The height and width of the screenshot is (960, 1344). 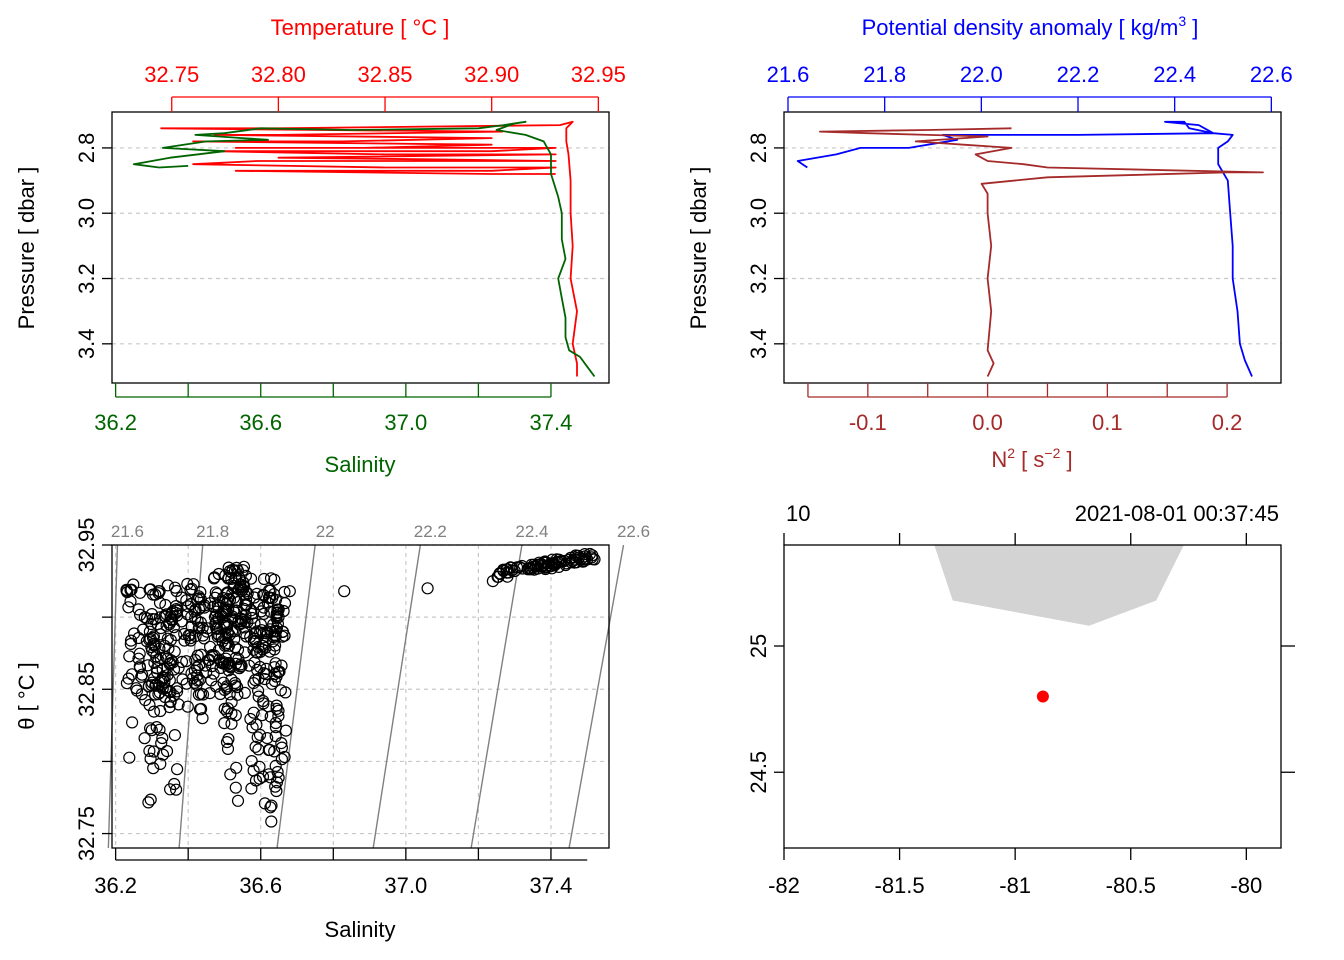 What do you see at coordinates (26, 248) in the screenshot?
I see `p1-y-axis-title: Pressure [ dbar ]` at bounding box center [26, 248].